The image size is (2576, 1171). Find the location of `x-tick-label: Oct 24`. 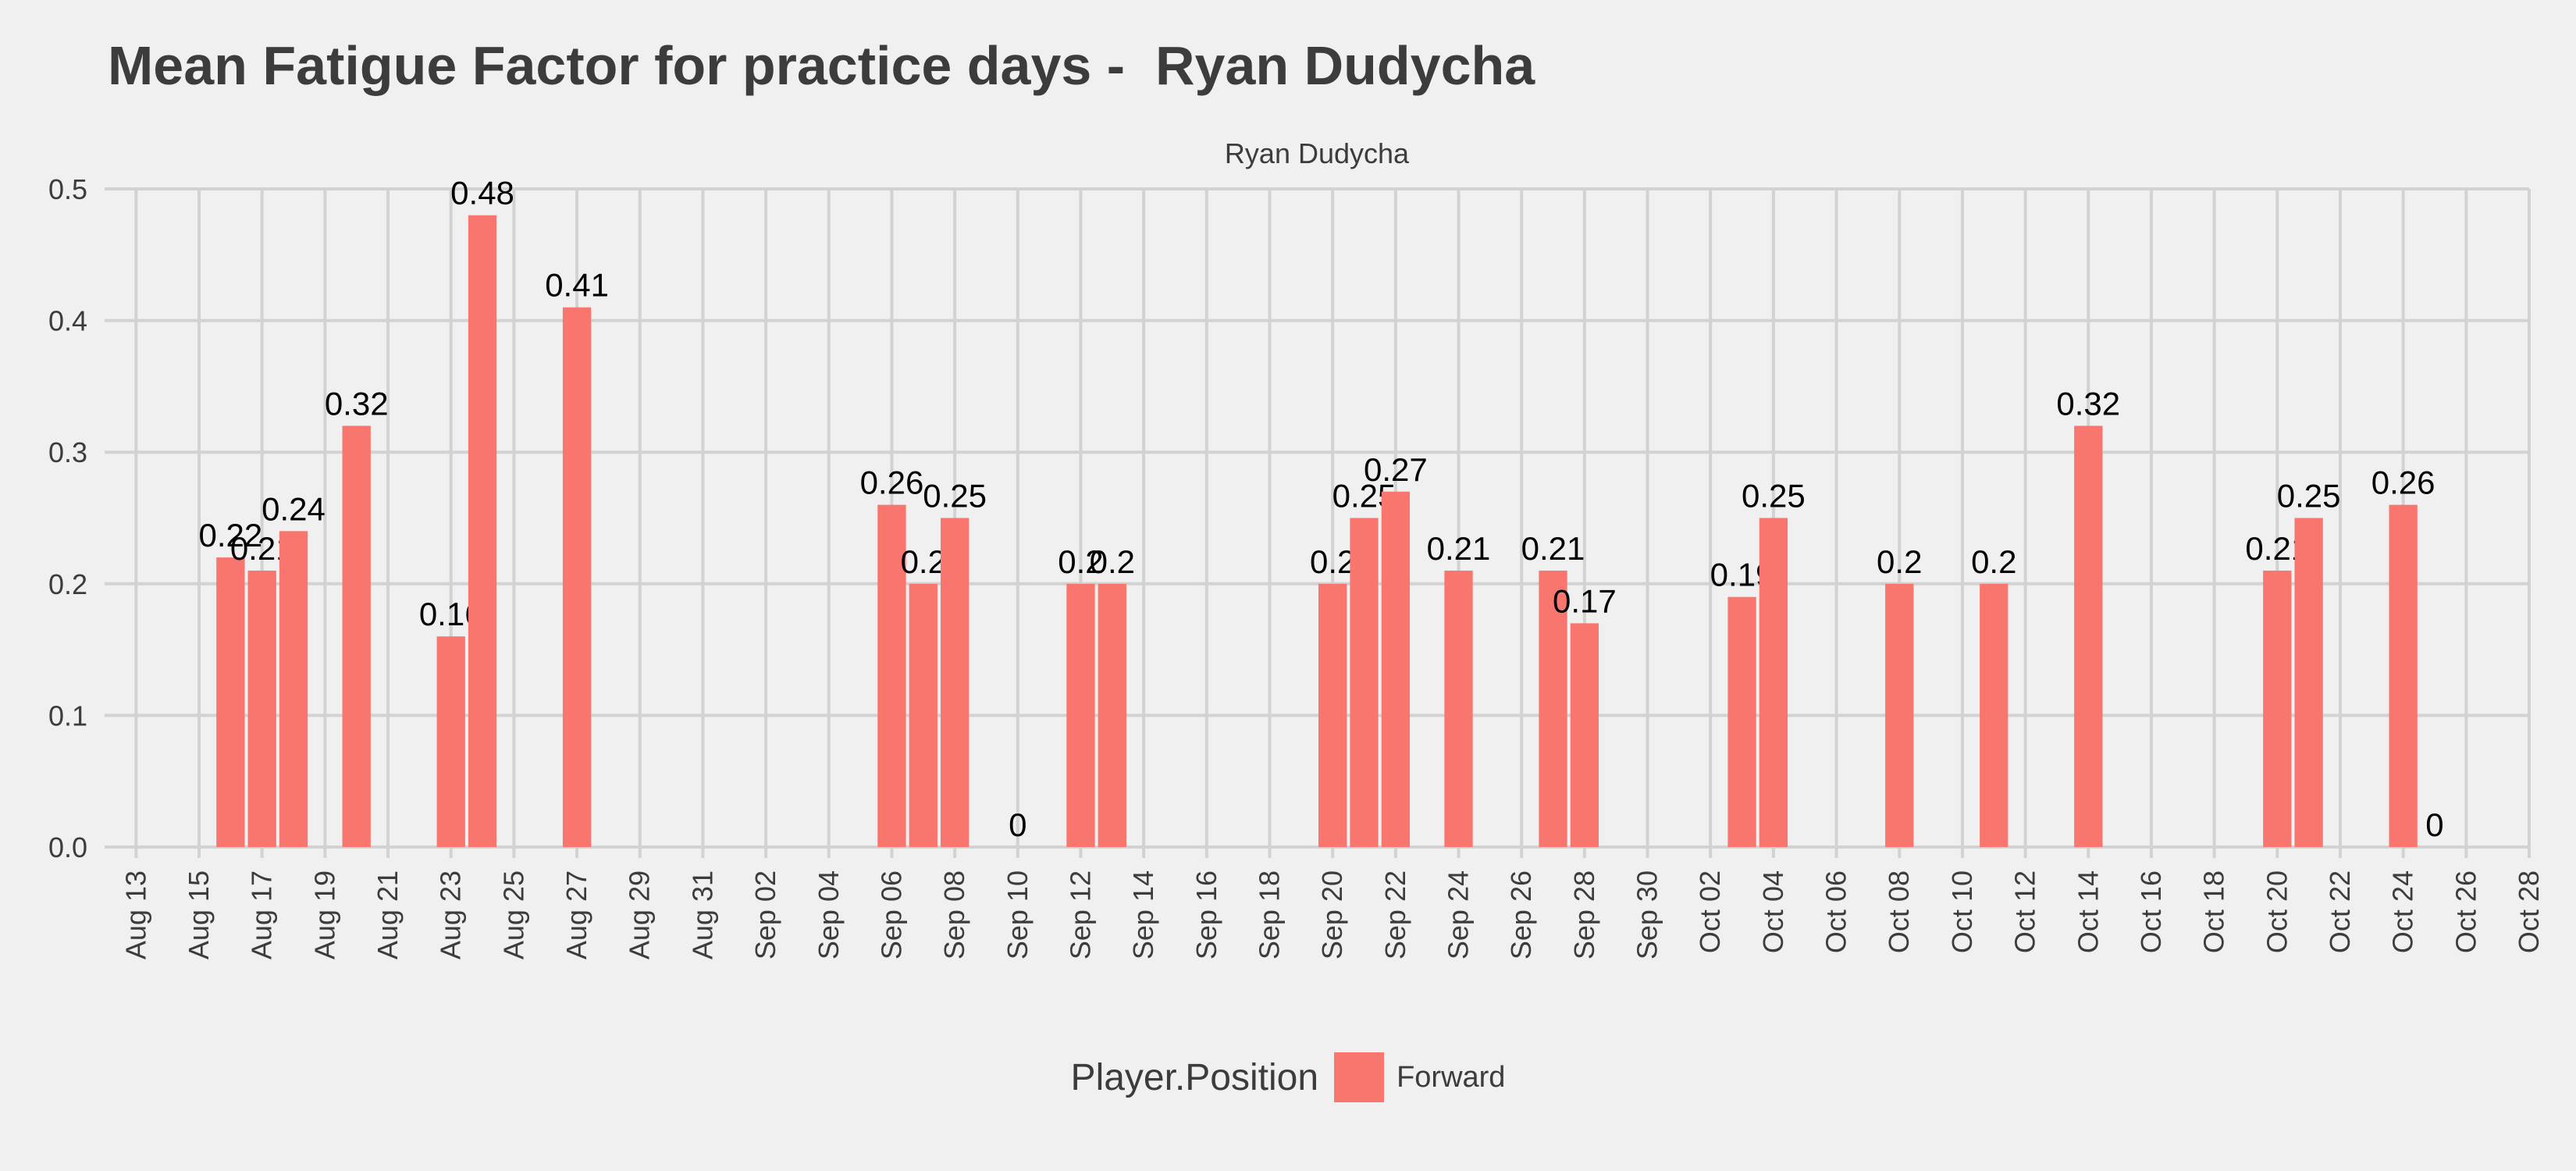

x-tick-label: Oct 24 is located at coordinates (2403, 912).